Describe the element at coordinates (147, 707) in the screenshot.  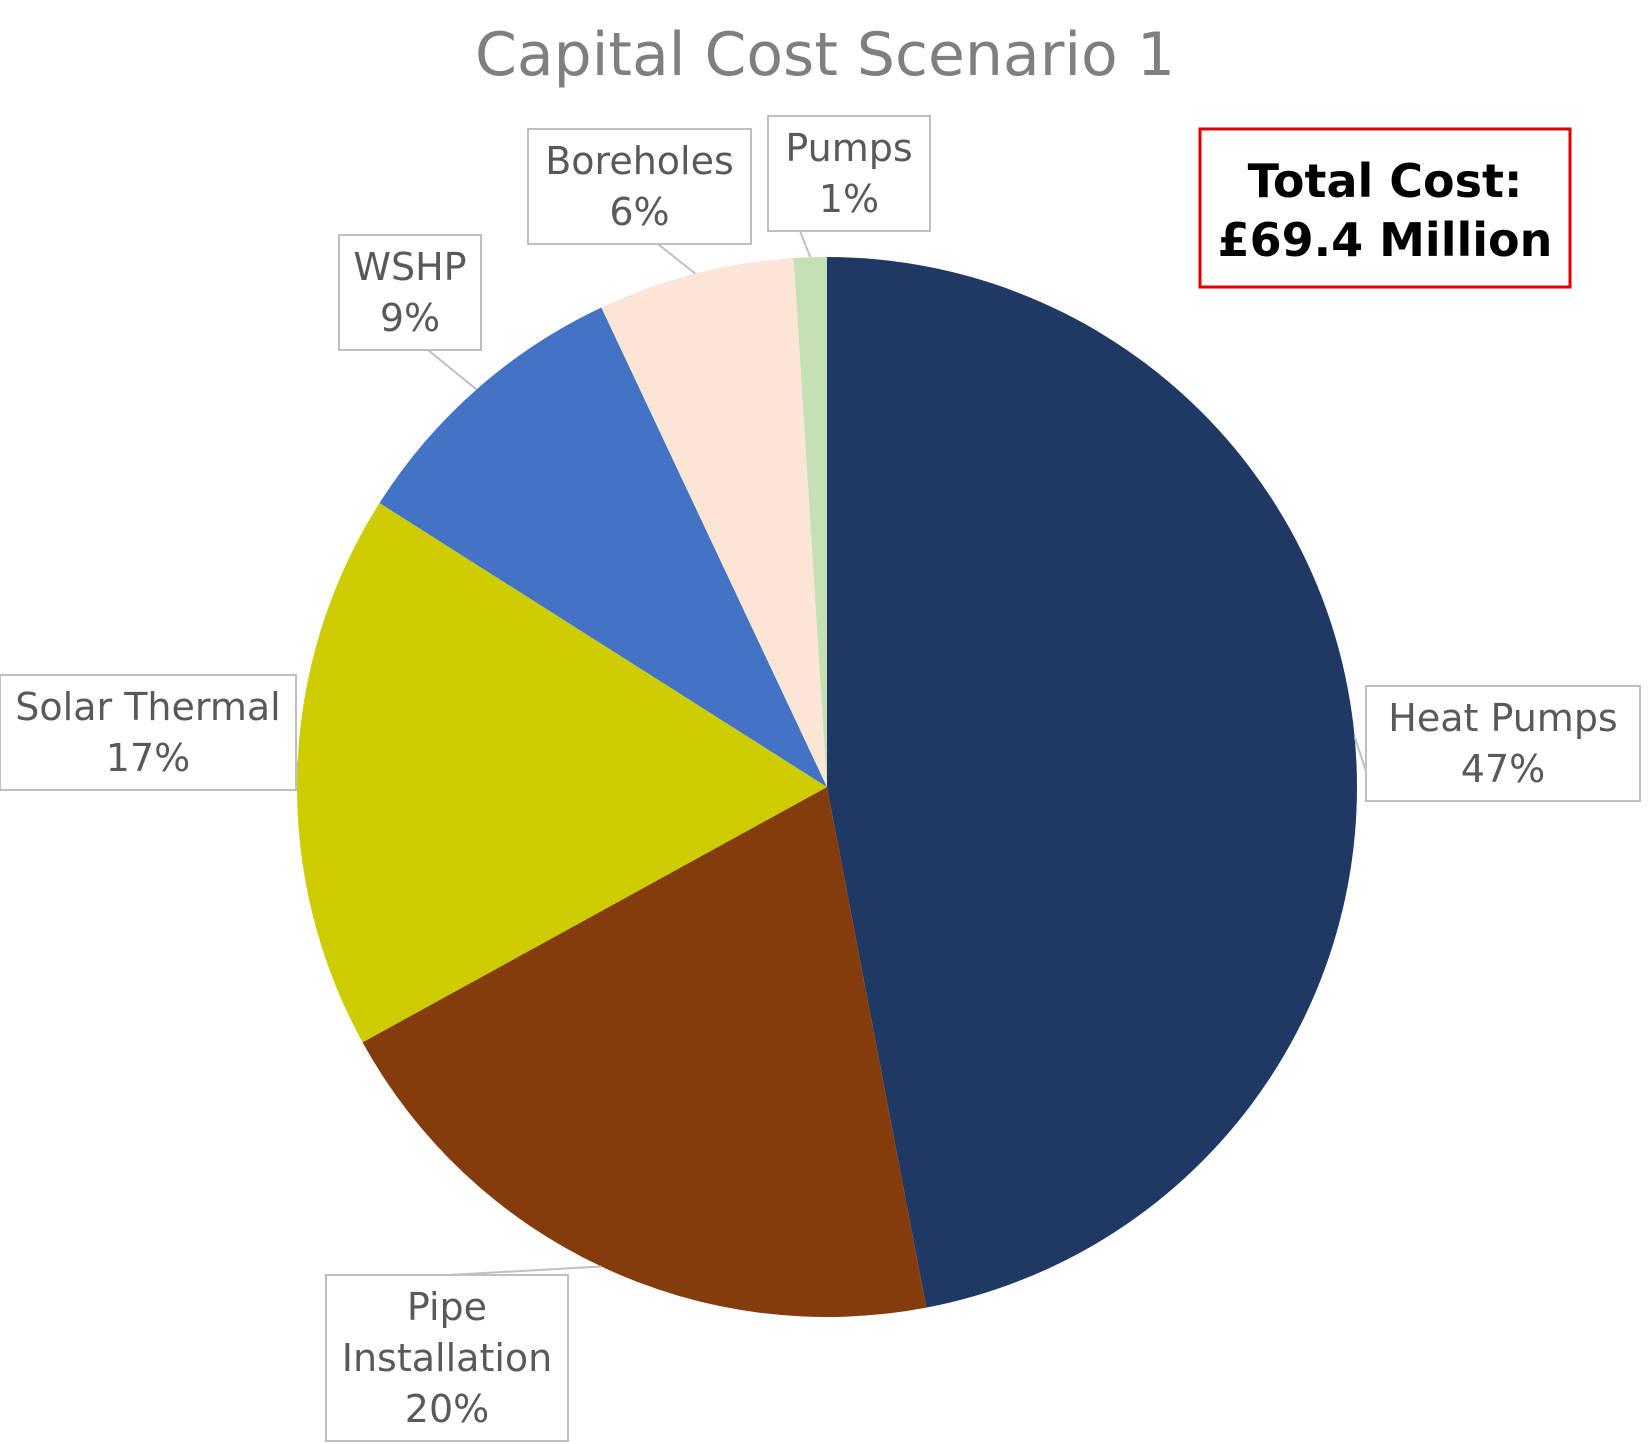
I see `data-label-category: Solar Thermal` at that location.